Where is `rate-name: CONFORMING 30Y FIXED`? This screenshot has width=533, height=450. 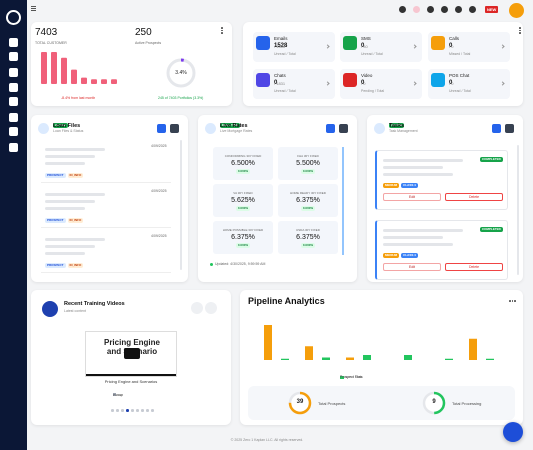 rate-name: CONFORMING 30Y FIXED is located at coordinates (243, 155).